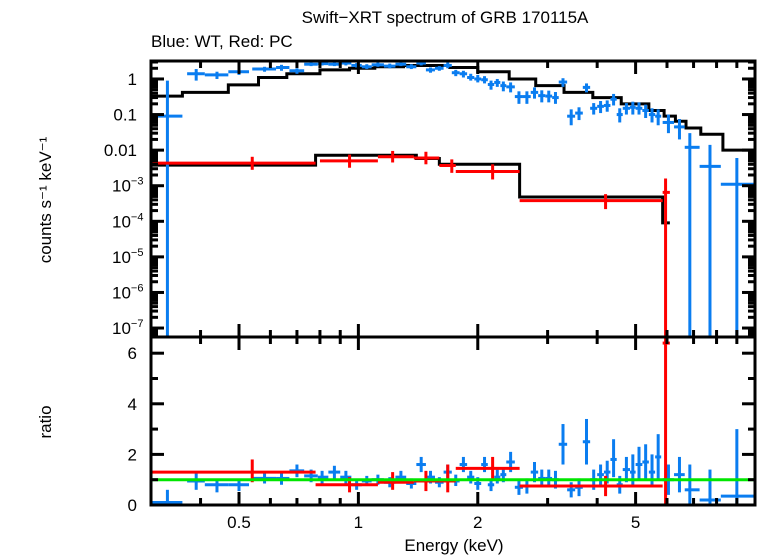 The height and width of the screenshot is (556, 758). Describe the element at coordinates (125, 115) in the screenshot. I see `y-tick-label: 0.1` at that location.